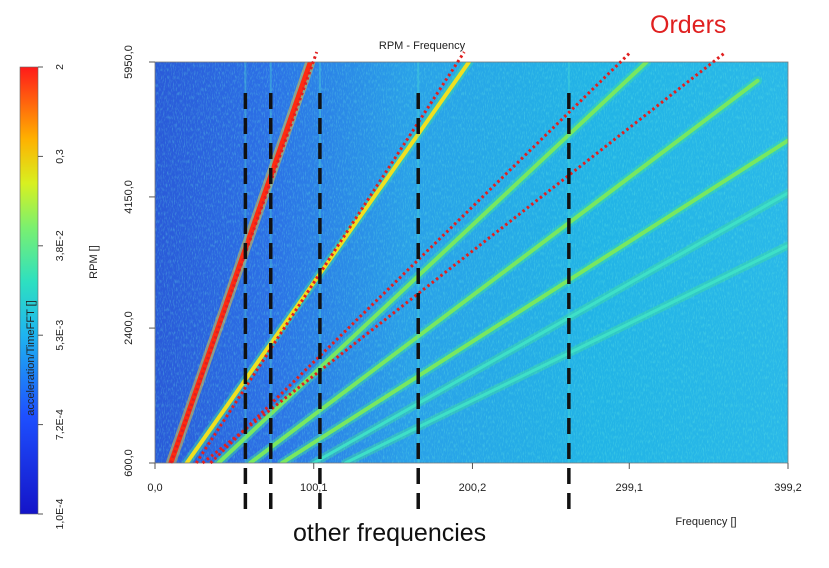 The height and width of the screenshot is (568, 829). I want to click on colorbar-tick-label: 0,3, so click(60, 156).